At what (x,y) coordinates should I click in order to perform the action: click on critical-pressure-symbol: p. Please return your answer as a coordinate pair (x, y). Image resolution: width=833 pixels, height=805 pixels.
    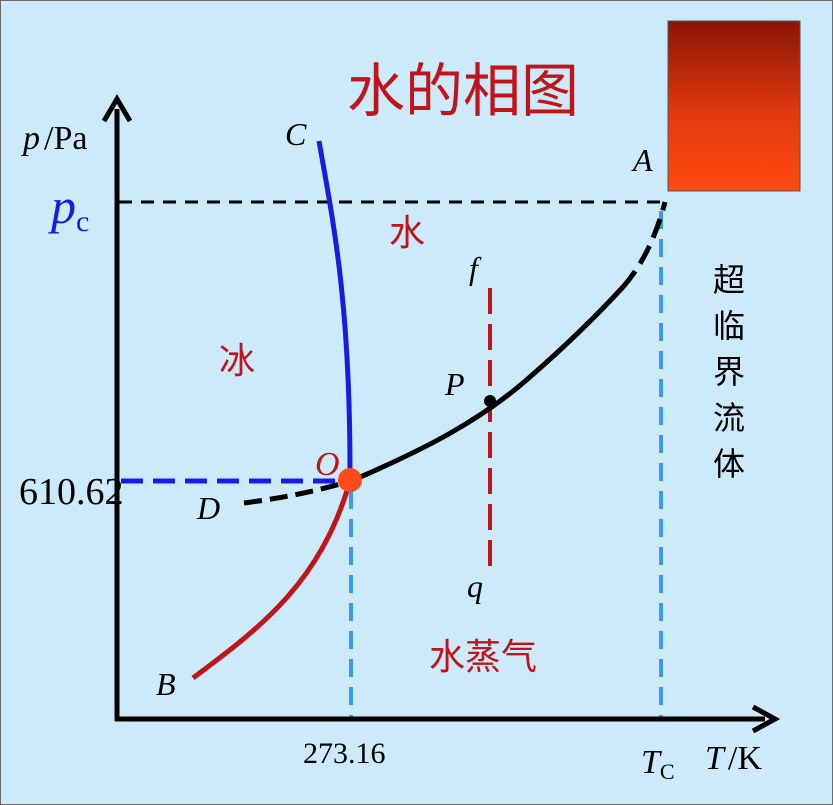
    Looking at the image, I should click on (62, 206).